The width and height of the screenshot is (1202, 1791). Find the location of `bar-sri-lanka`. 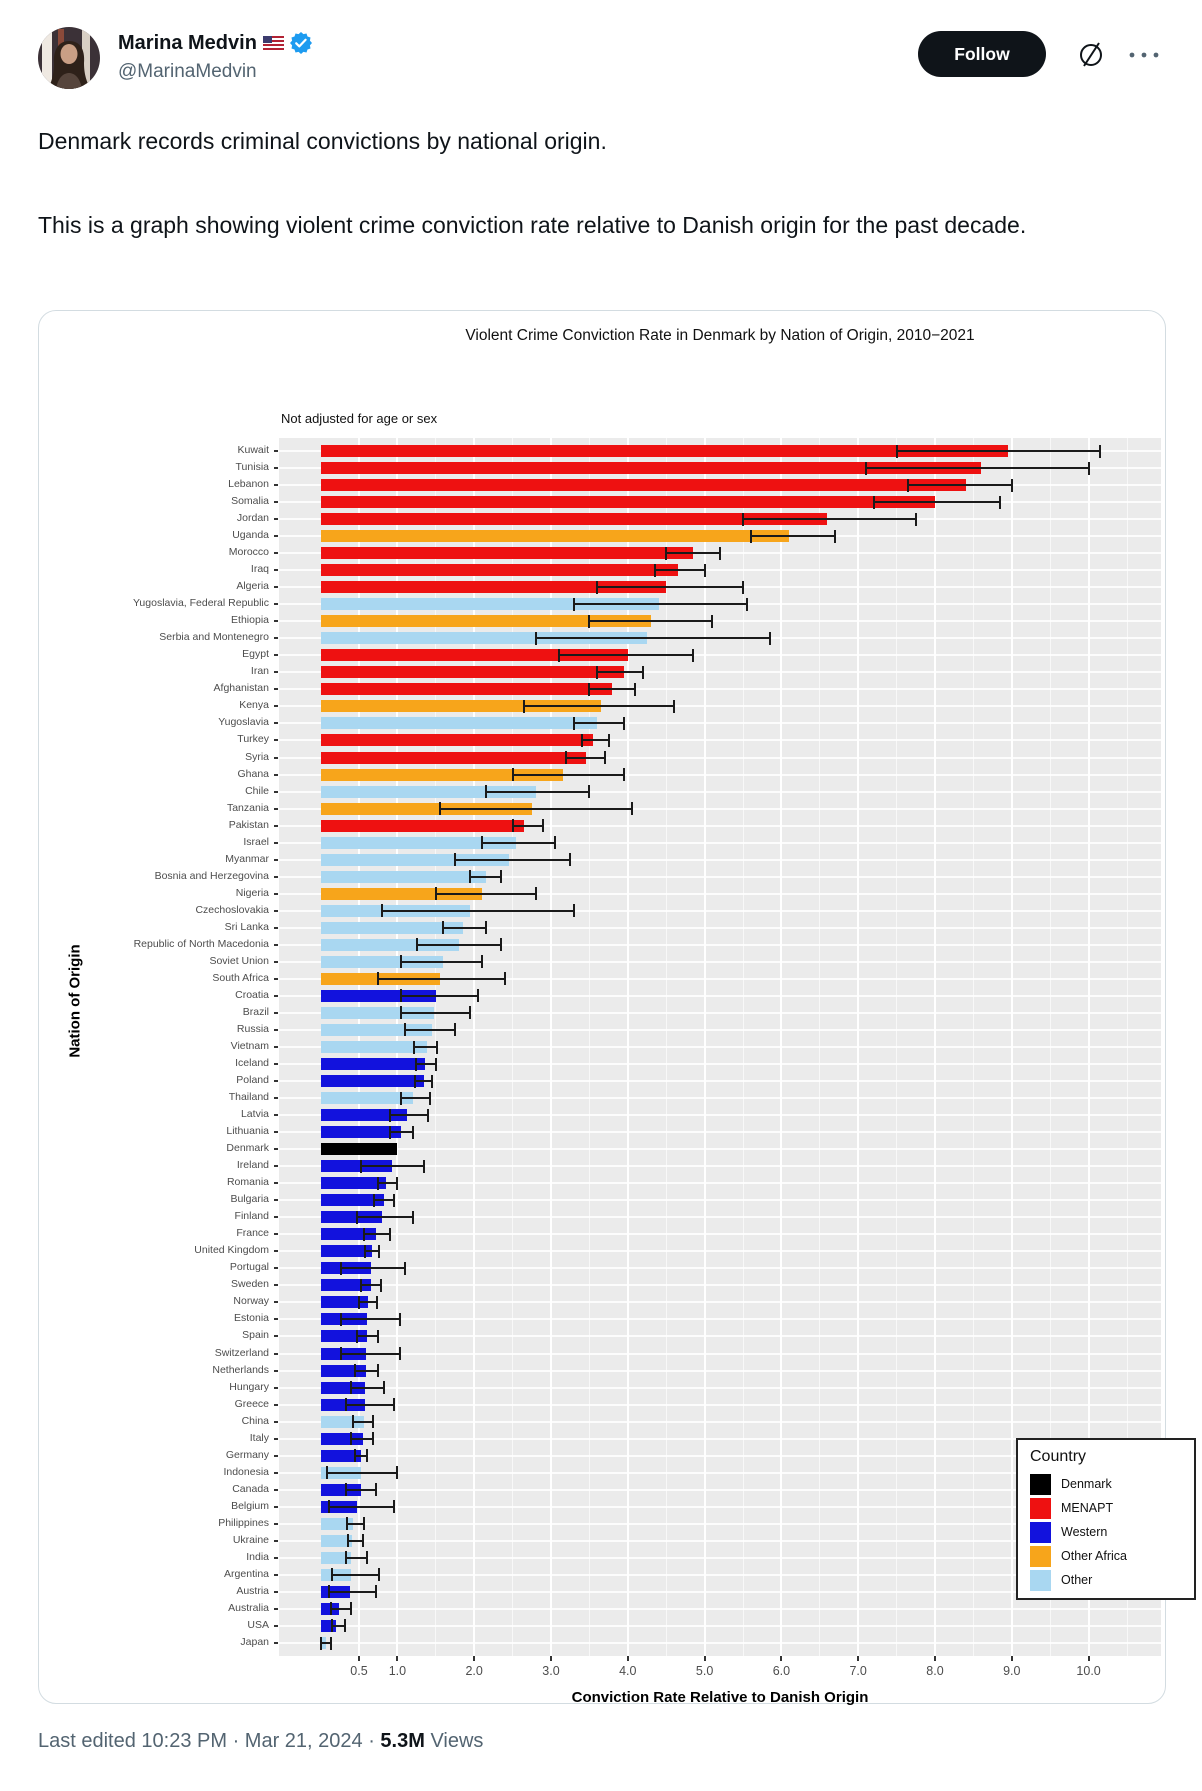

bar-sri-lanka is located at coordinates (391, 927).